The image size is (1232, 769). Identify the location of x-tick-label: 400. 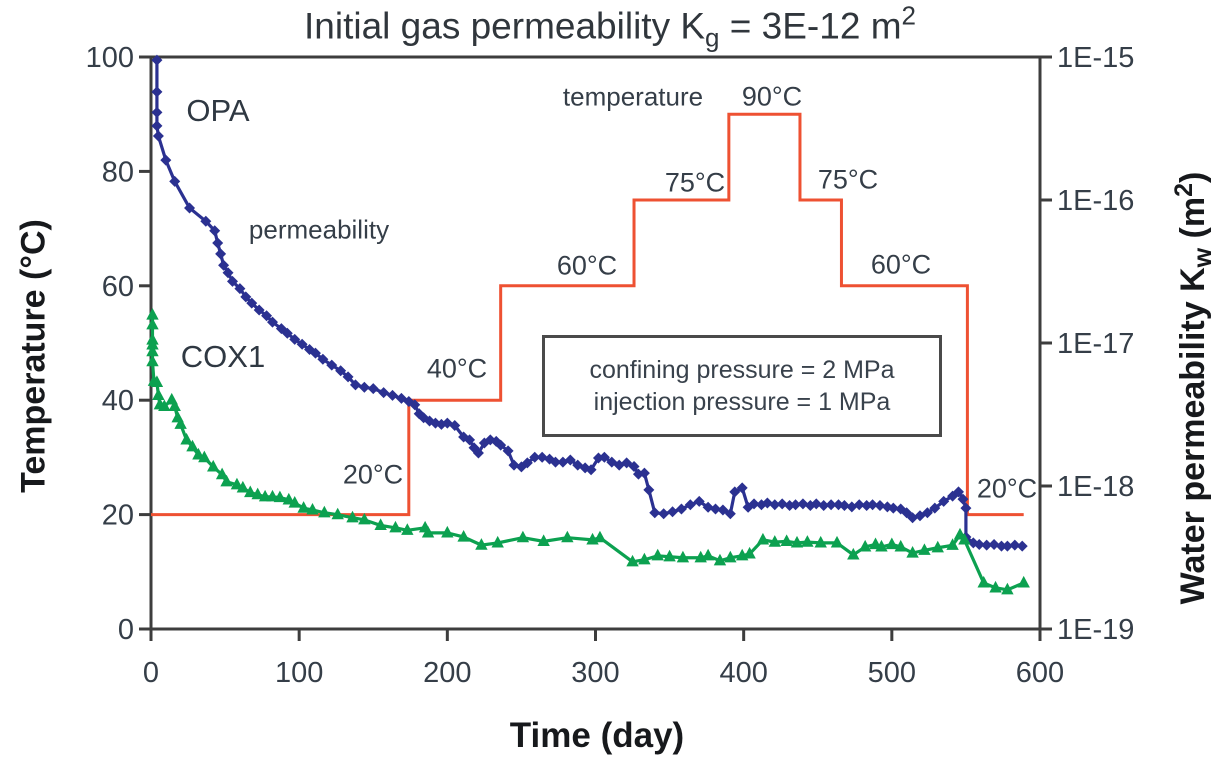
(743, 673).